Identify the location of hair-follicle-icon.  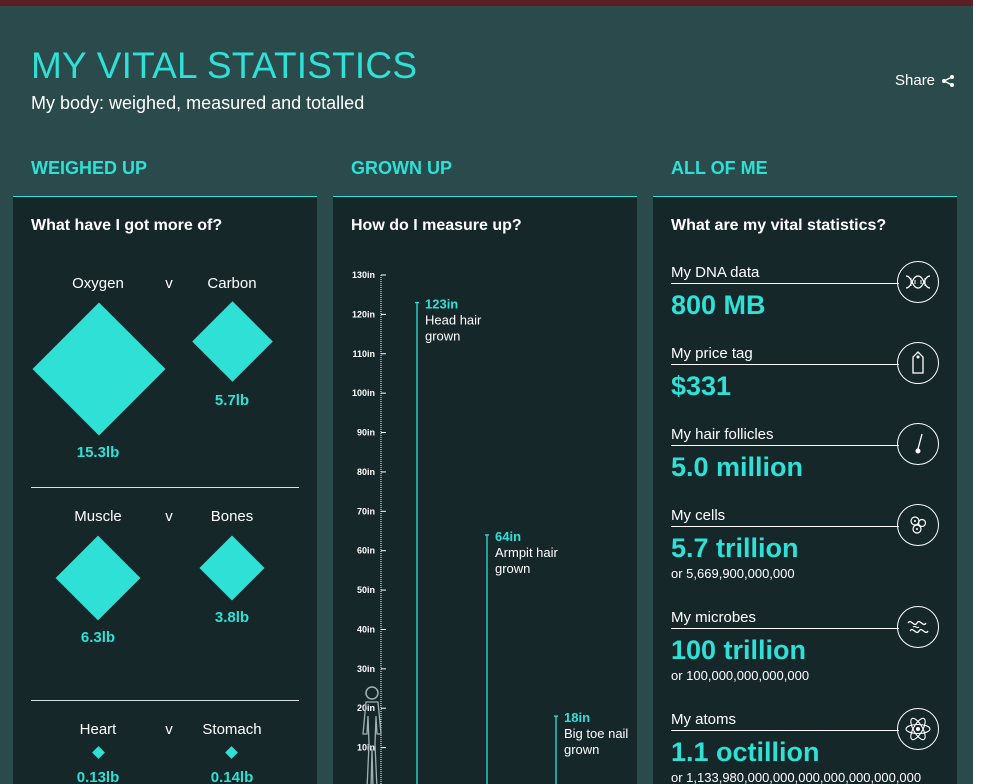
(918, 444).